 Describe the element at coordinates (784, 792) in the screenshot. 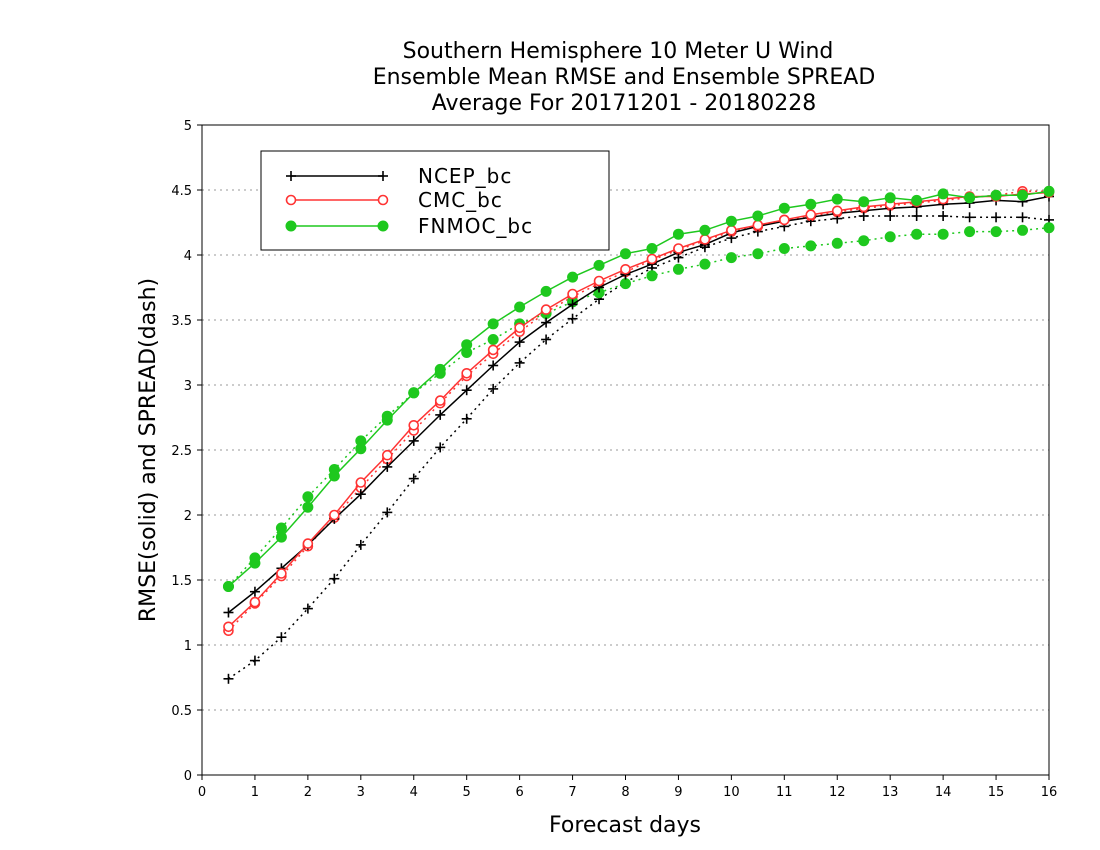

I see `x-tick-label: 11` at that location.